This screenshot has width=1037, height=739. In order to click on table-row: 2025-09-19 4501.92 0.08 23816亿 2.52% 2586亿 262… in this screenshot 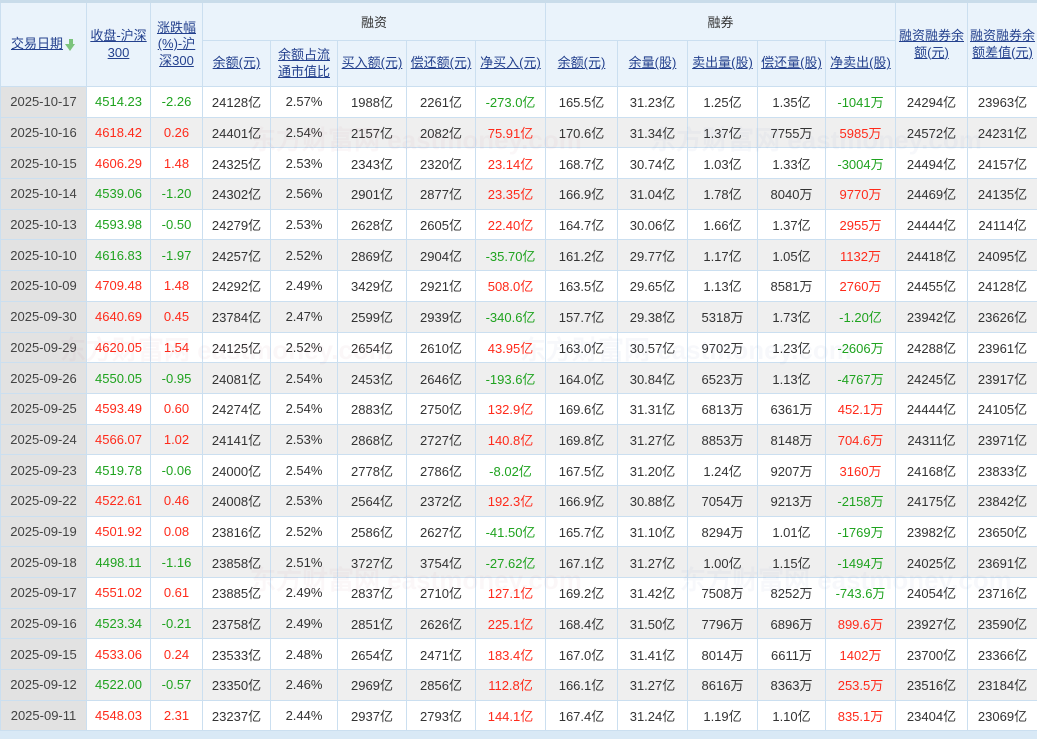, I will do `click(518, 531)`.